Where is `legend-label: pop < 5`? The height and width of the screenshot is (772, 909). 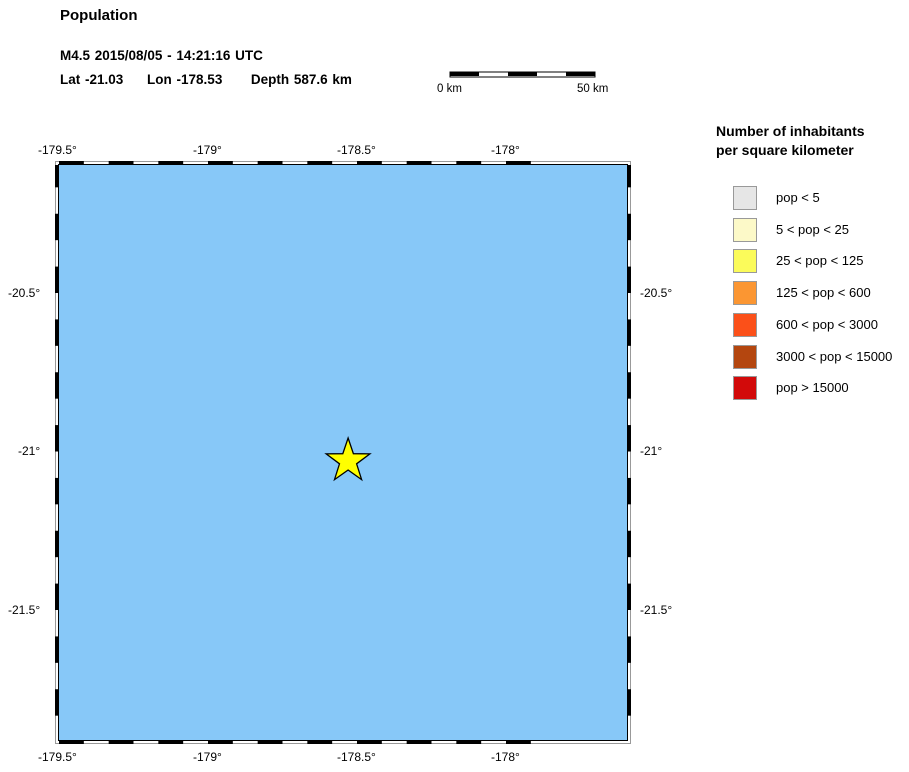
legend-label: pop < 5 is located at coordinates (798, 197).